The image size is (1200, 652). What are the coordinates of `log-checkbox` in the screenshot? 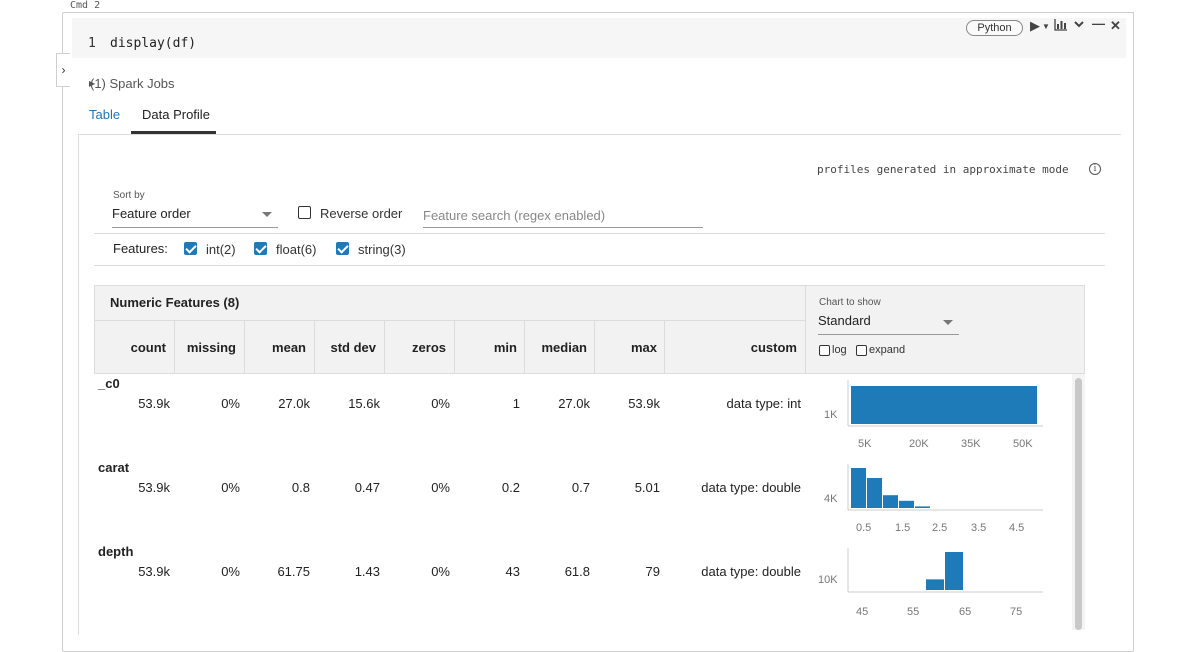 It's located at (824, 350).